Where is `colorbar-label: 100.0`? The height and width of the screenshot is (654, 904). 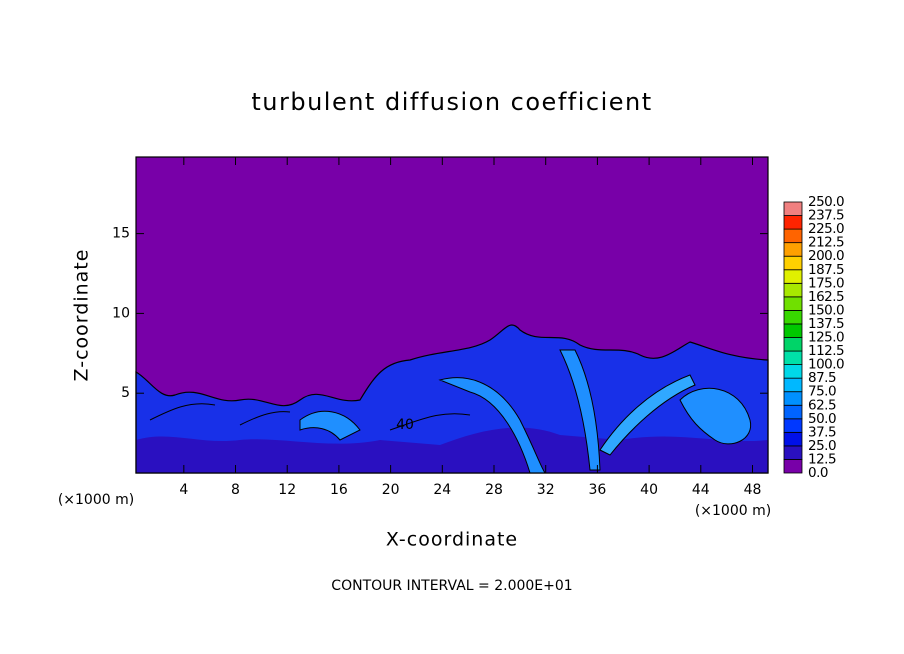
colorbar-label: 100.0 is located at coordinates (826, 365).